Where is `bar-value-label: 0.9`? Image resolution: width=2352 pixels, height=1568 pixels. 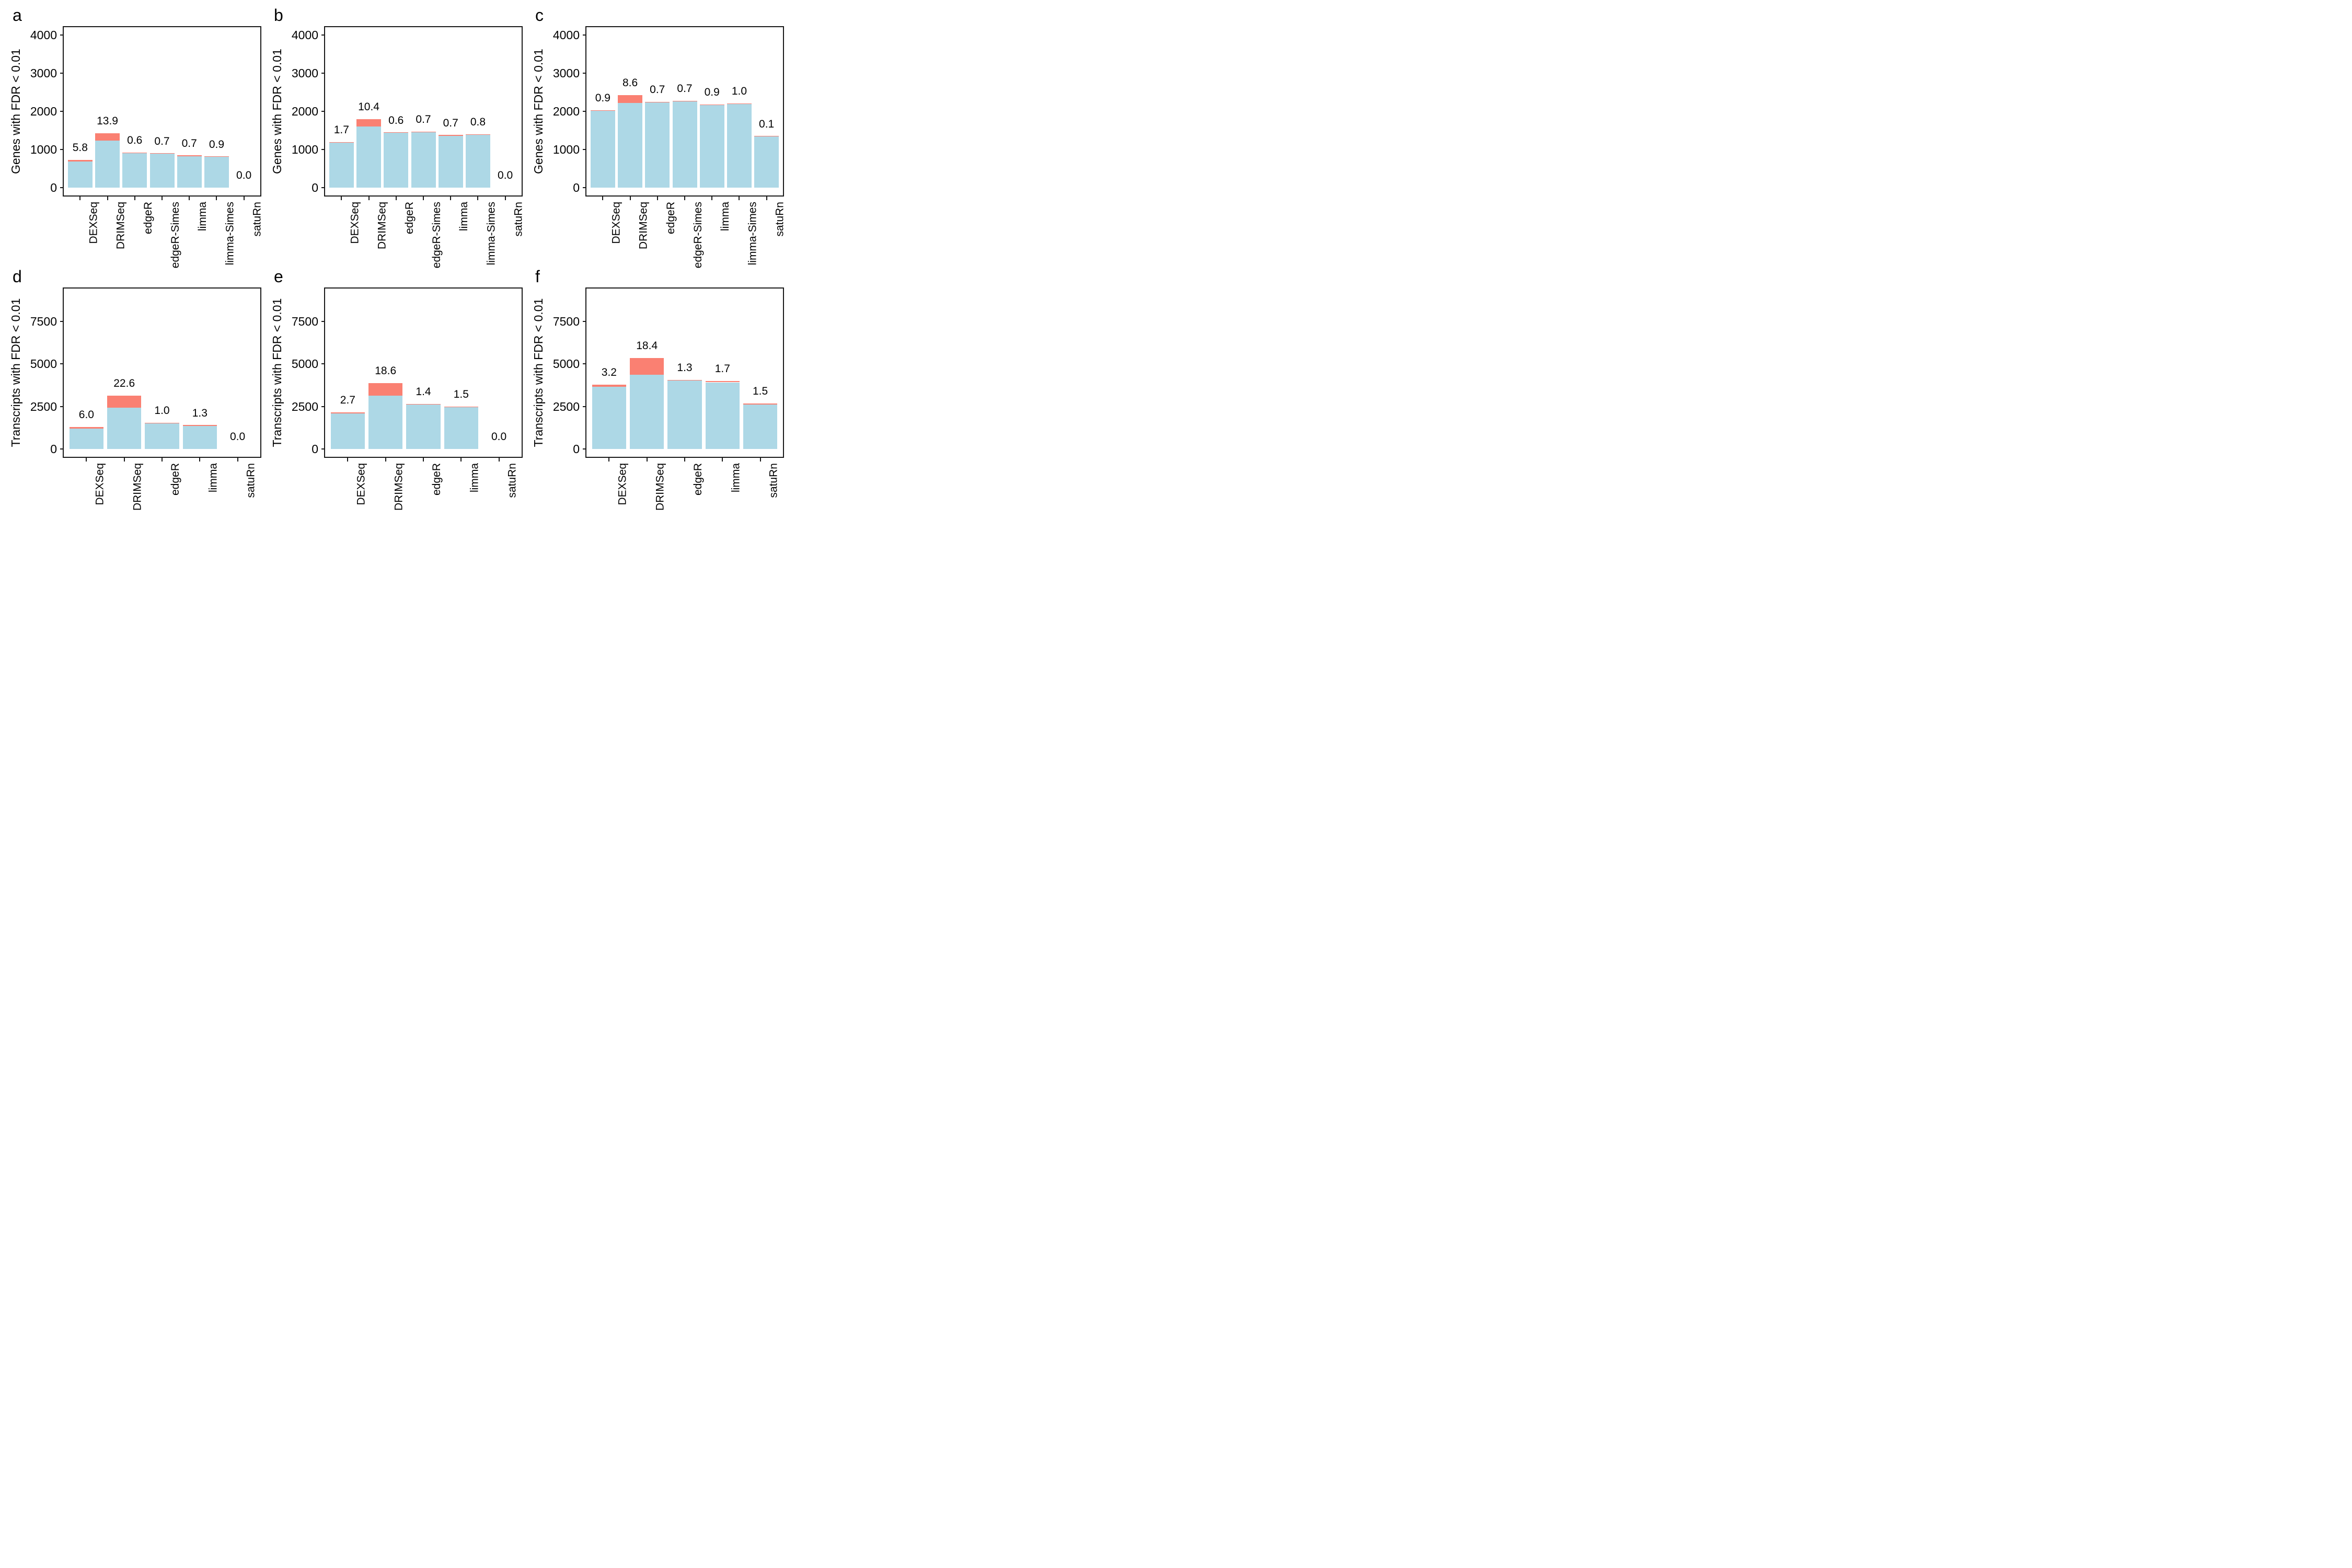 bar-value-label: 0.9 is located at coordinates (712, 92).